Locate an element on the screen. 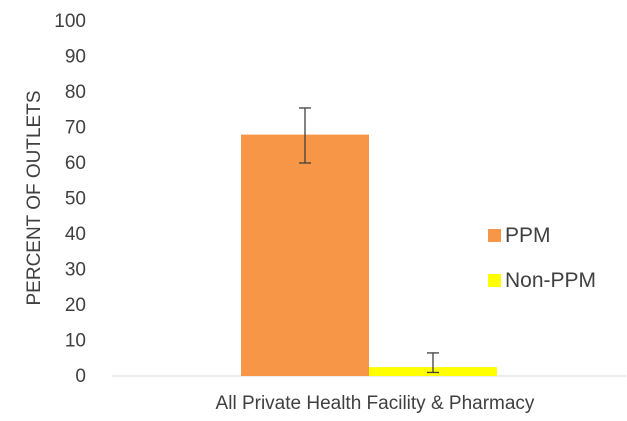 The image size is (627, 421). y-tick-label: 10 is located at coordinates (75, 341).